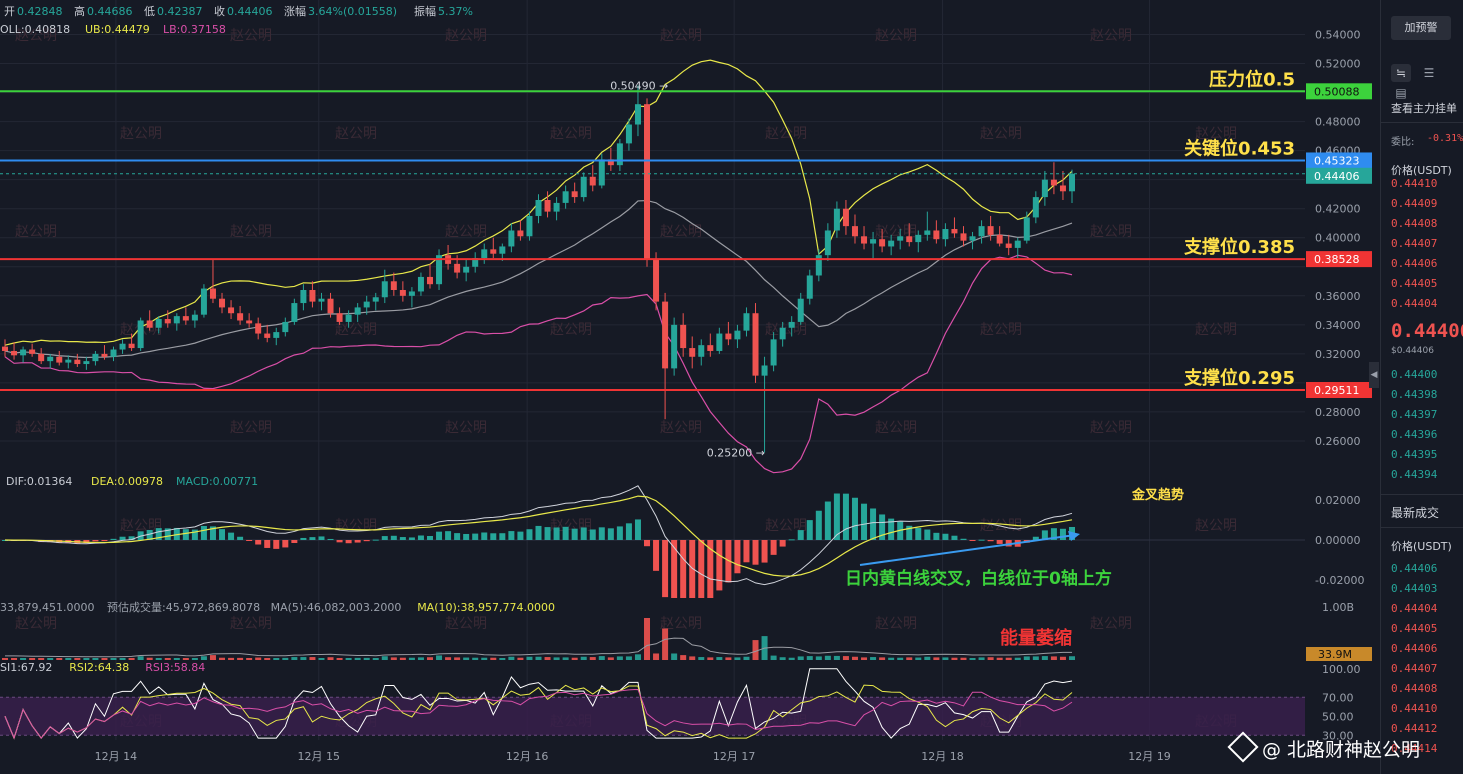  Describe the element at coordinates (1414, 454) in the screenshot. I see `bid-price-row: 0.44395` at that location.